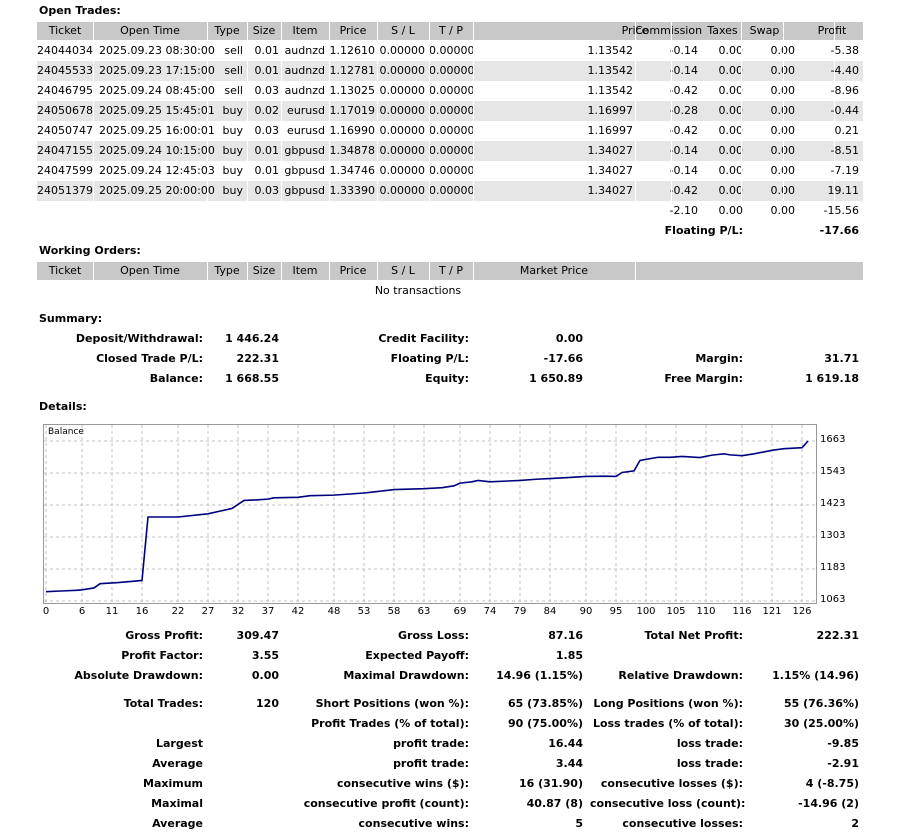 The height and width of the screenshot is (833, 907). What do you see at coordinates (267, 703) in the screenshot?
I see `stat-v1: 120` at bounding box center [267, 703].